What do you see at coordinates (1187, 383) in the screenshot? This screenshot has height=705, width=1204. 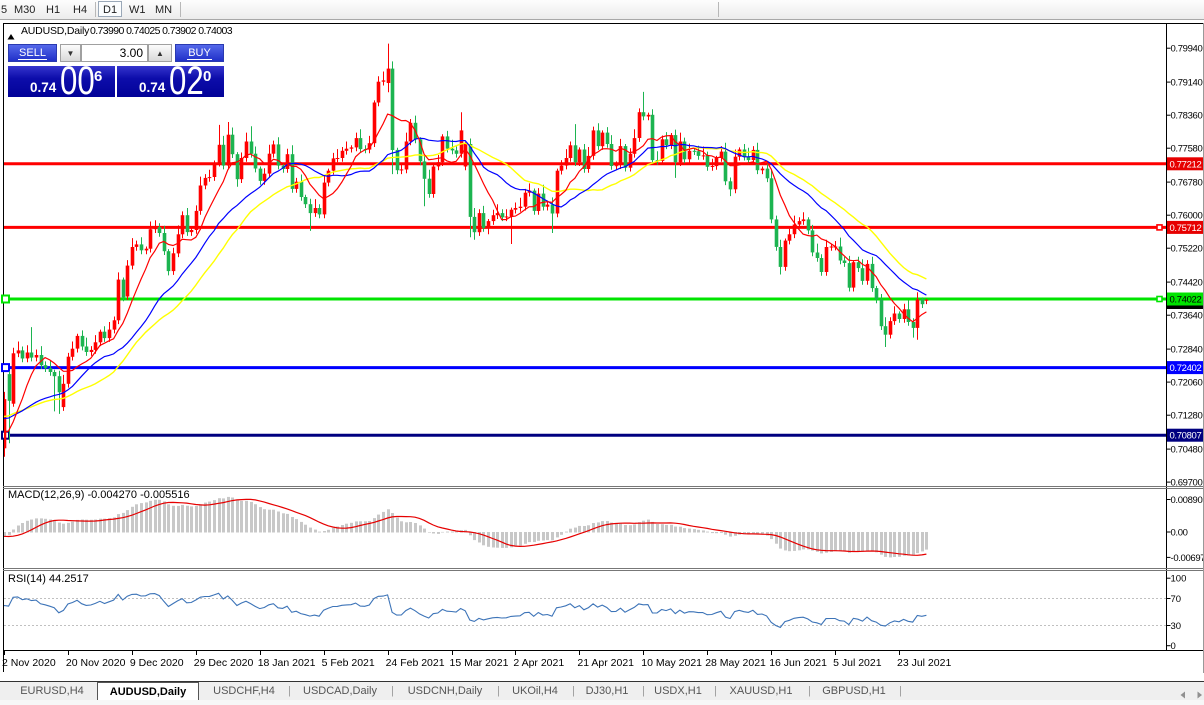 I see `svg-text: 0.72060` at bounding box center [1187, 383].